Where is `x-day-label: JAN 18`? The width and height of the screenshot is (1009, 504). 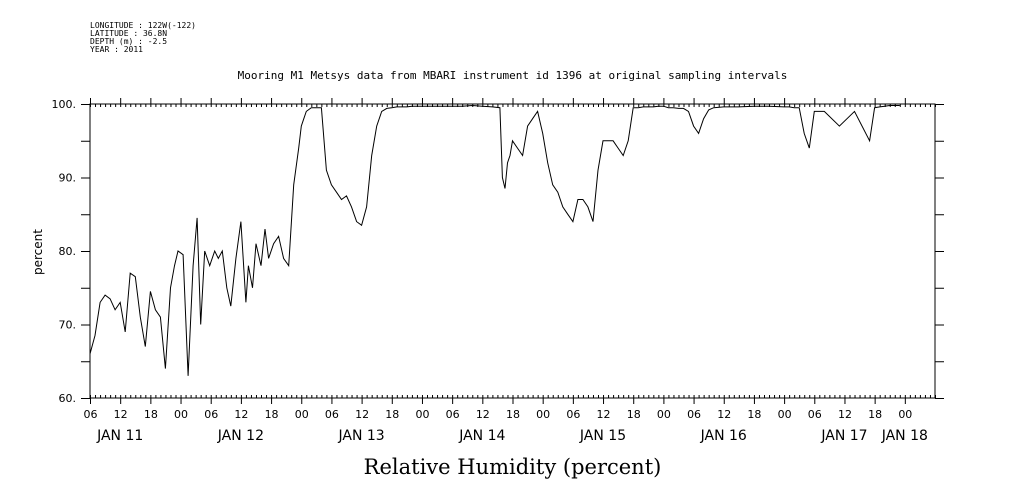 x-day-label: JAN 18 is located at coordinates (904, 436).